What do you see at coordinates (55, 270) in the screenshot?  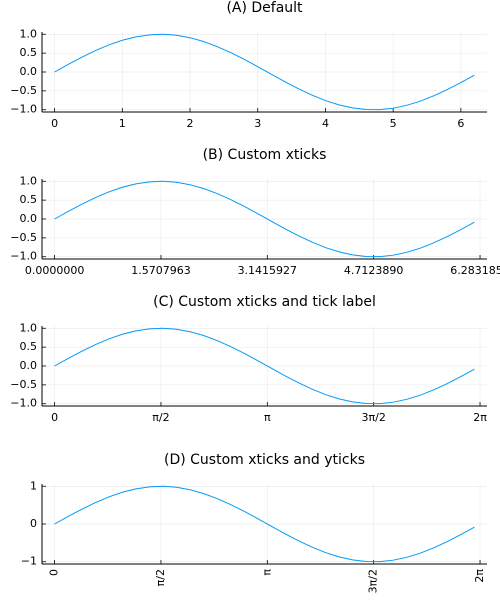 I see `x-tick-label: 0.0000000` at bounding box center [55, 270].